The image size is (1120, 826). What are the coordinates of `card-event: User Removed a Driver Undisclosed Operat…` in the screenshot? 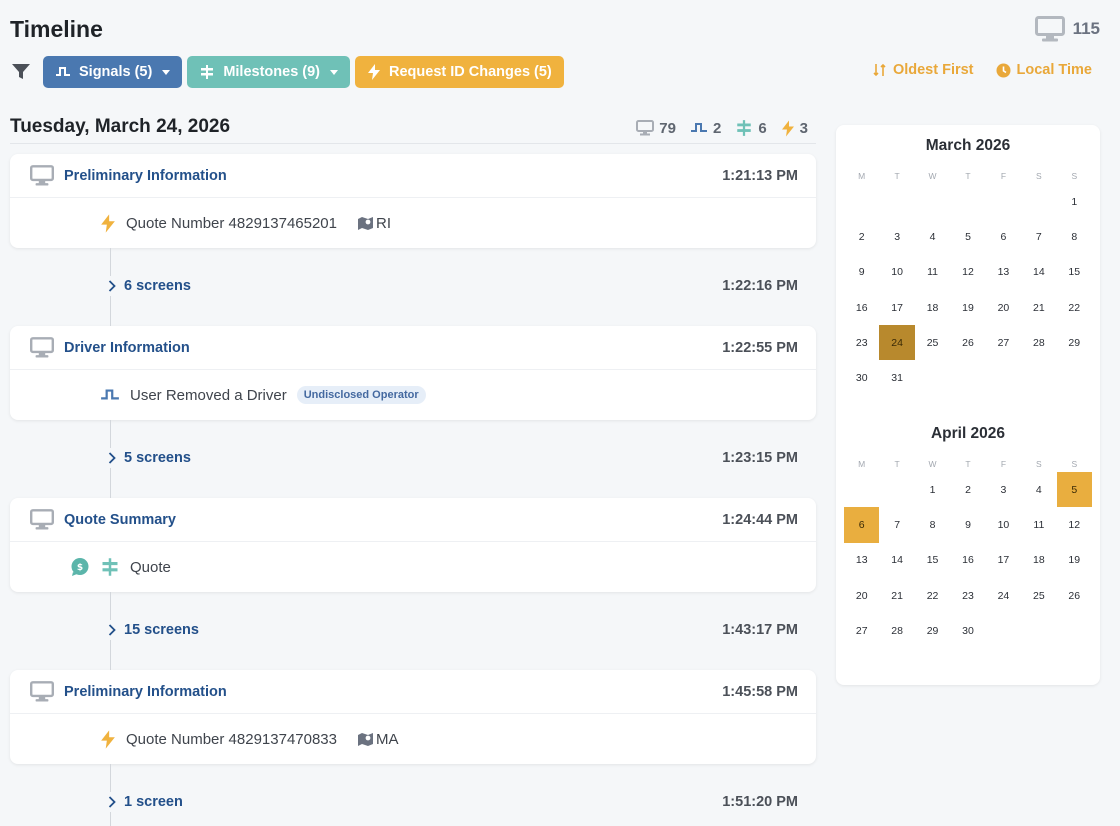 It's located at (413, 395).